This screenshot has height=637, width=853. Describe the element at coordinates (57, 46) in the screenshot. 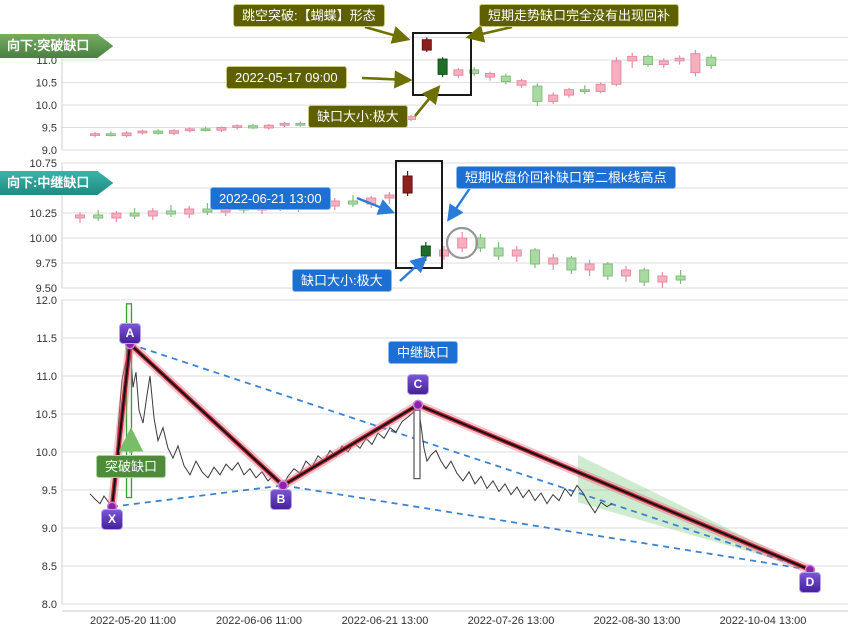

I see `label-direction-breakaway-gap: 向下:突破缺口` at that location.